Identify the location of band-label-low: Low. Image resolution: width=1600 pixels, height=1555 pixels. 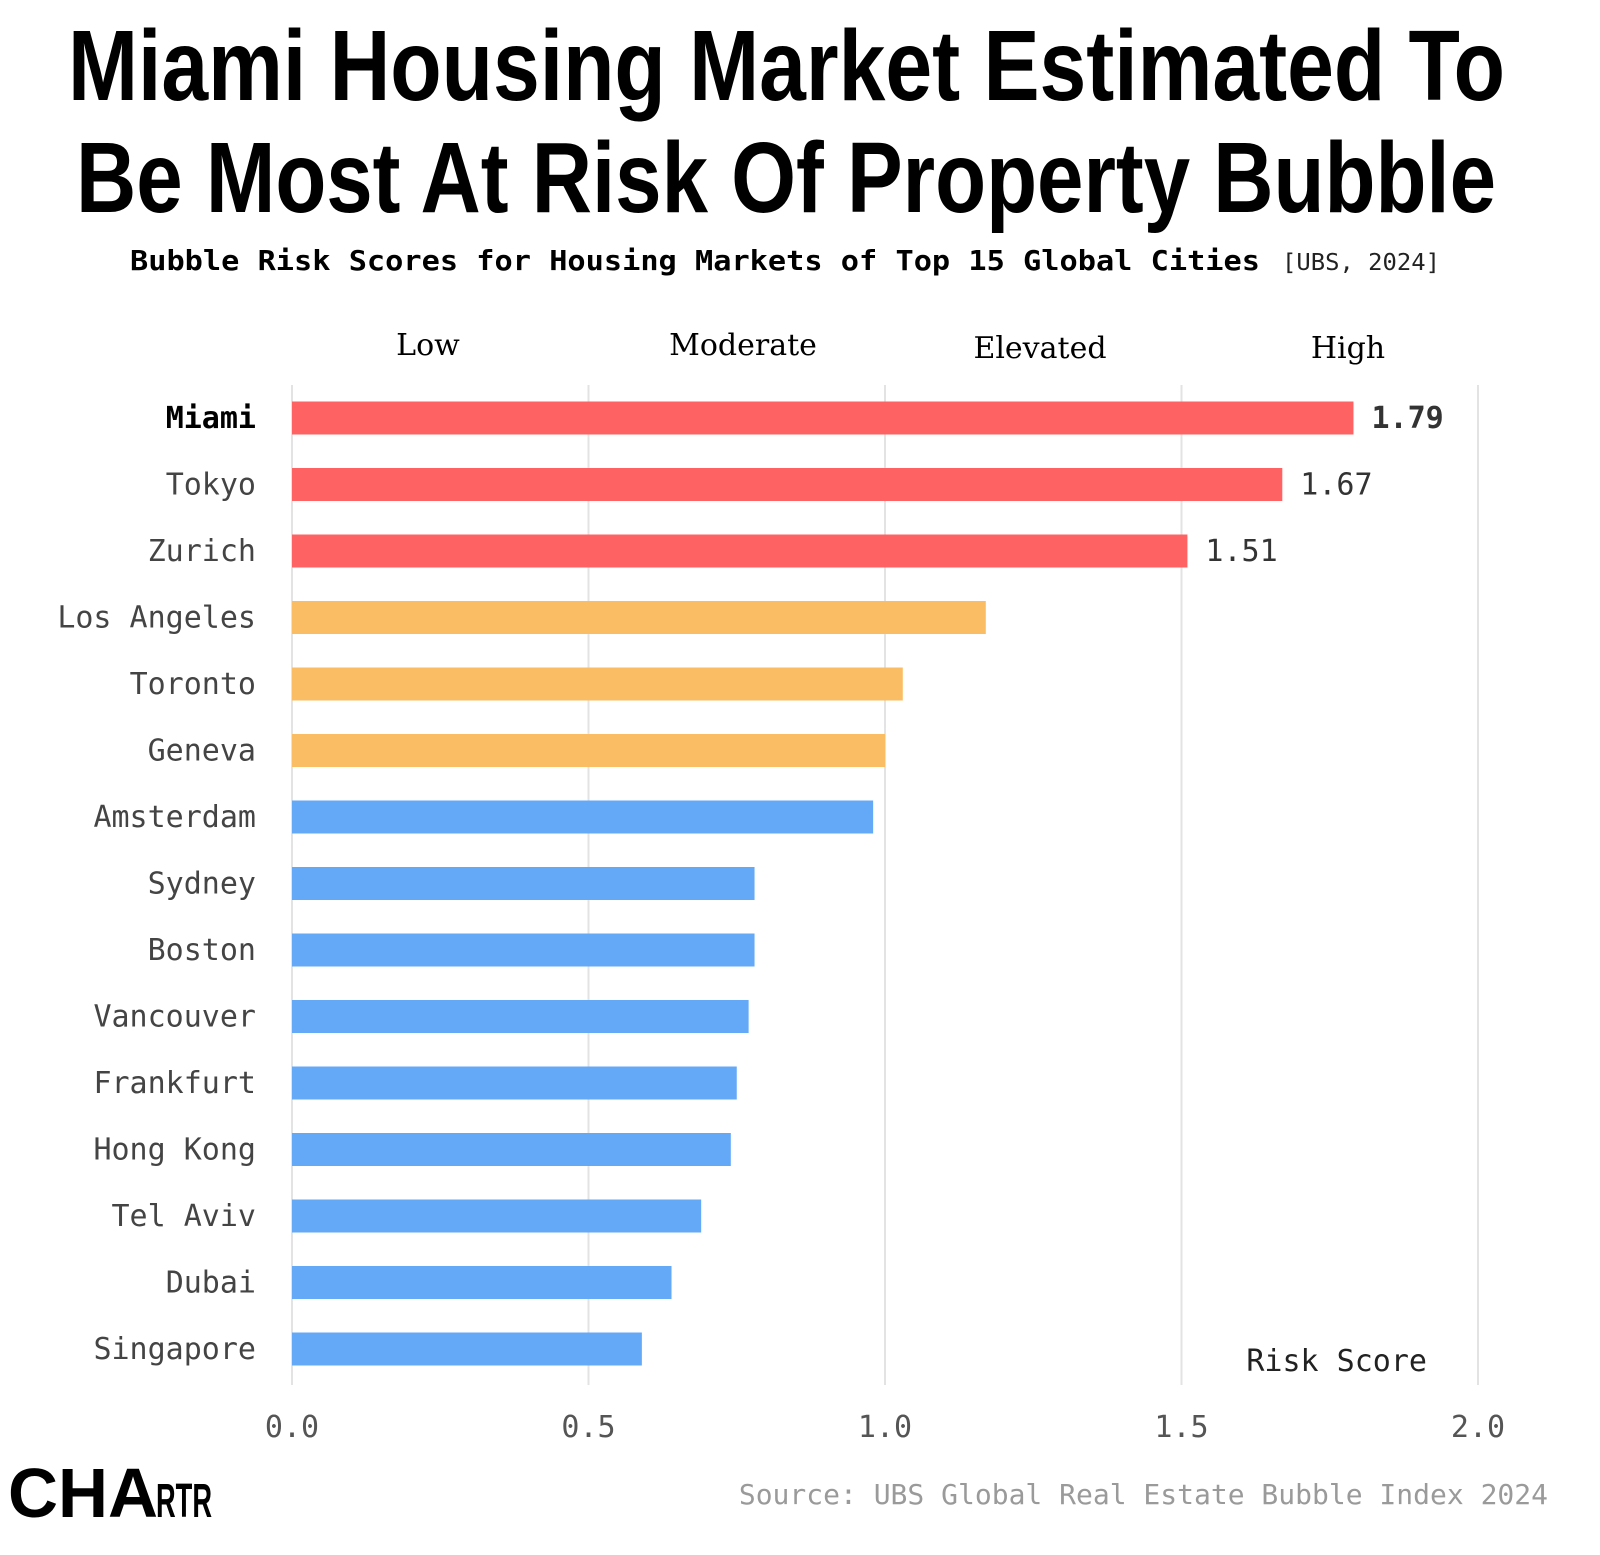
(428, 345).